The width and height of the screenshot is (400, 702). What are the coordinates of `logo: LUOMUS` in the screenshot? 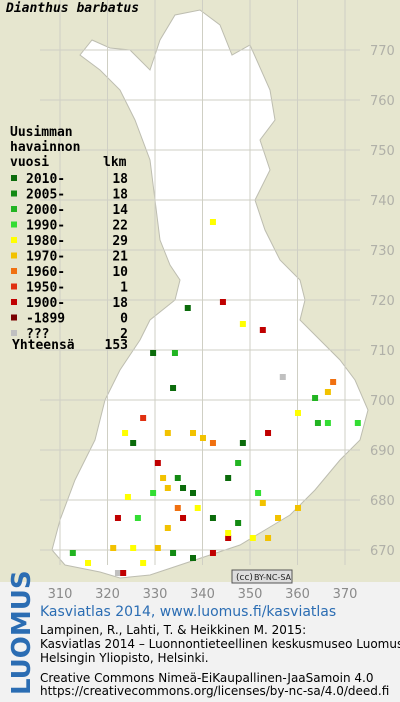 It's located at (22, 632).